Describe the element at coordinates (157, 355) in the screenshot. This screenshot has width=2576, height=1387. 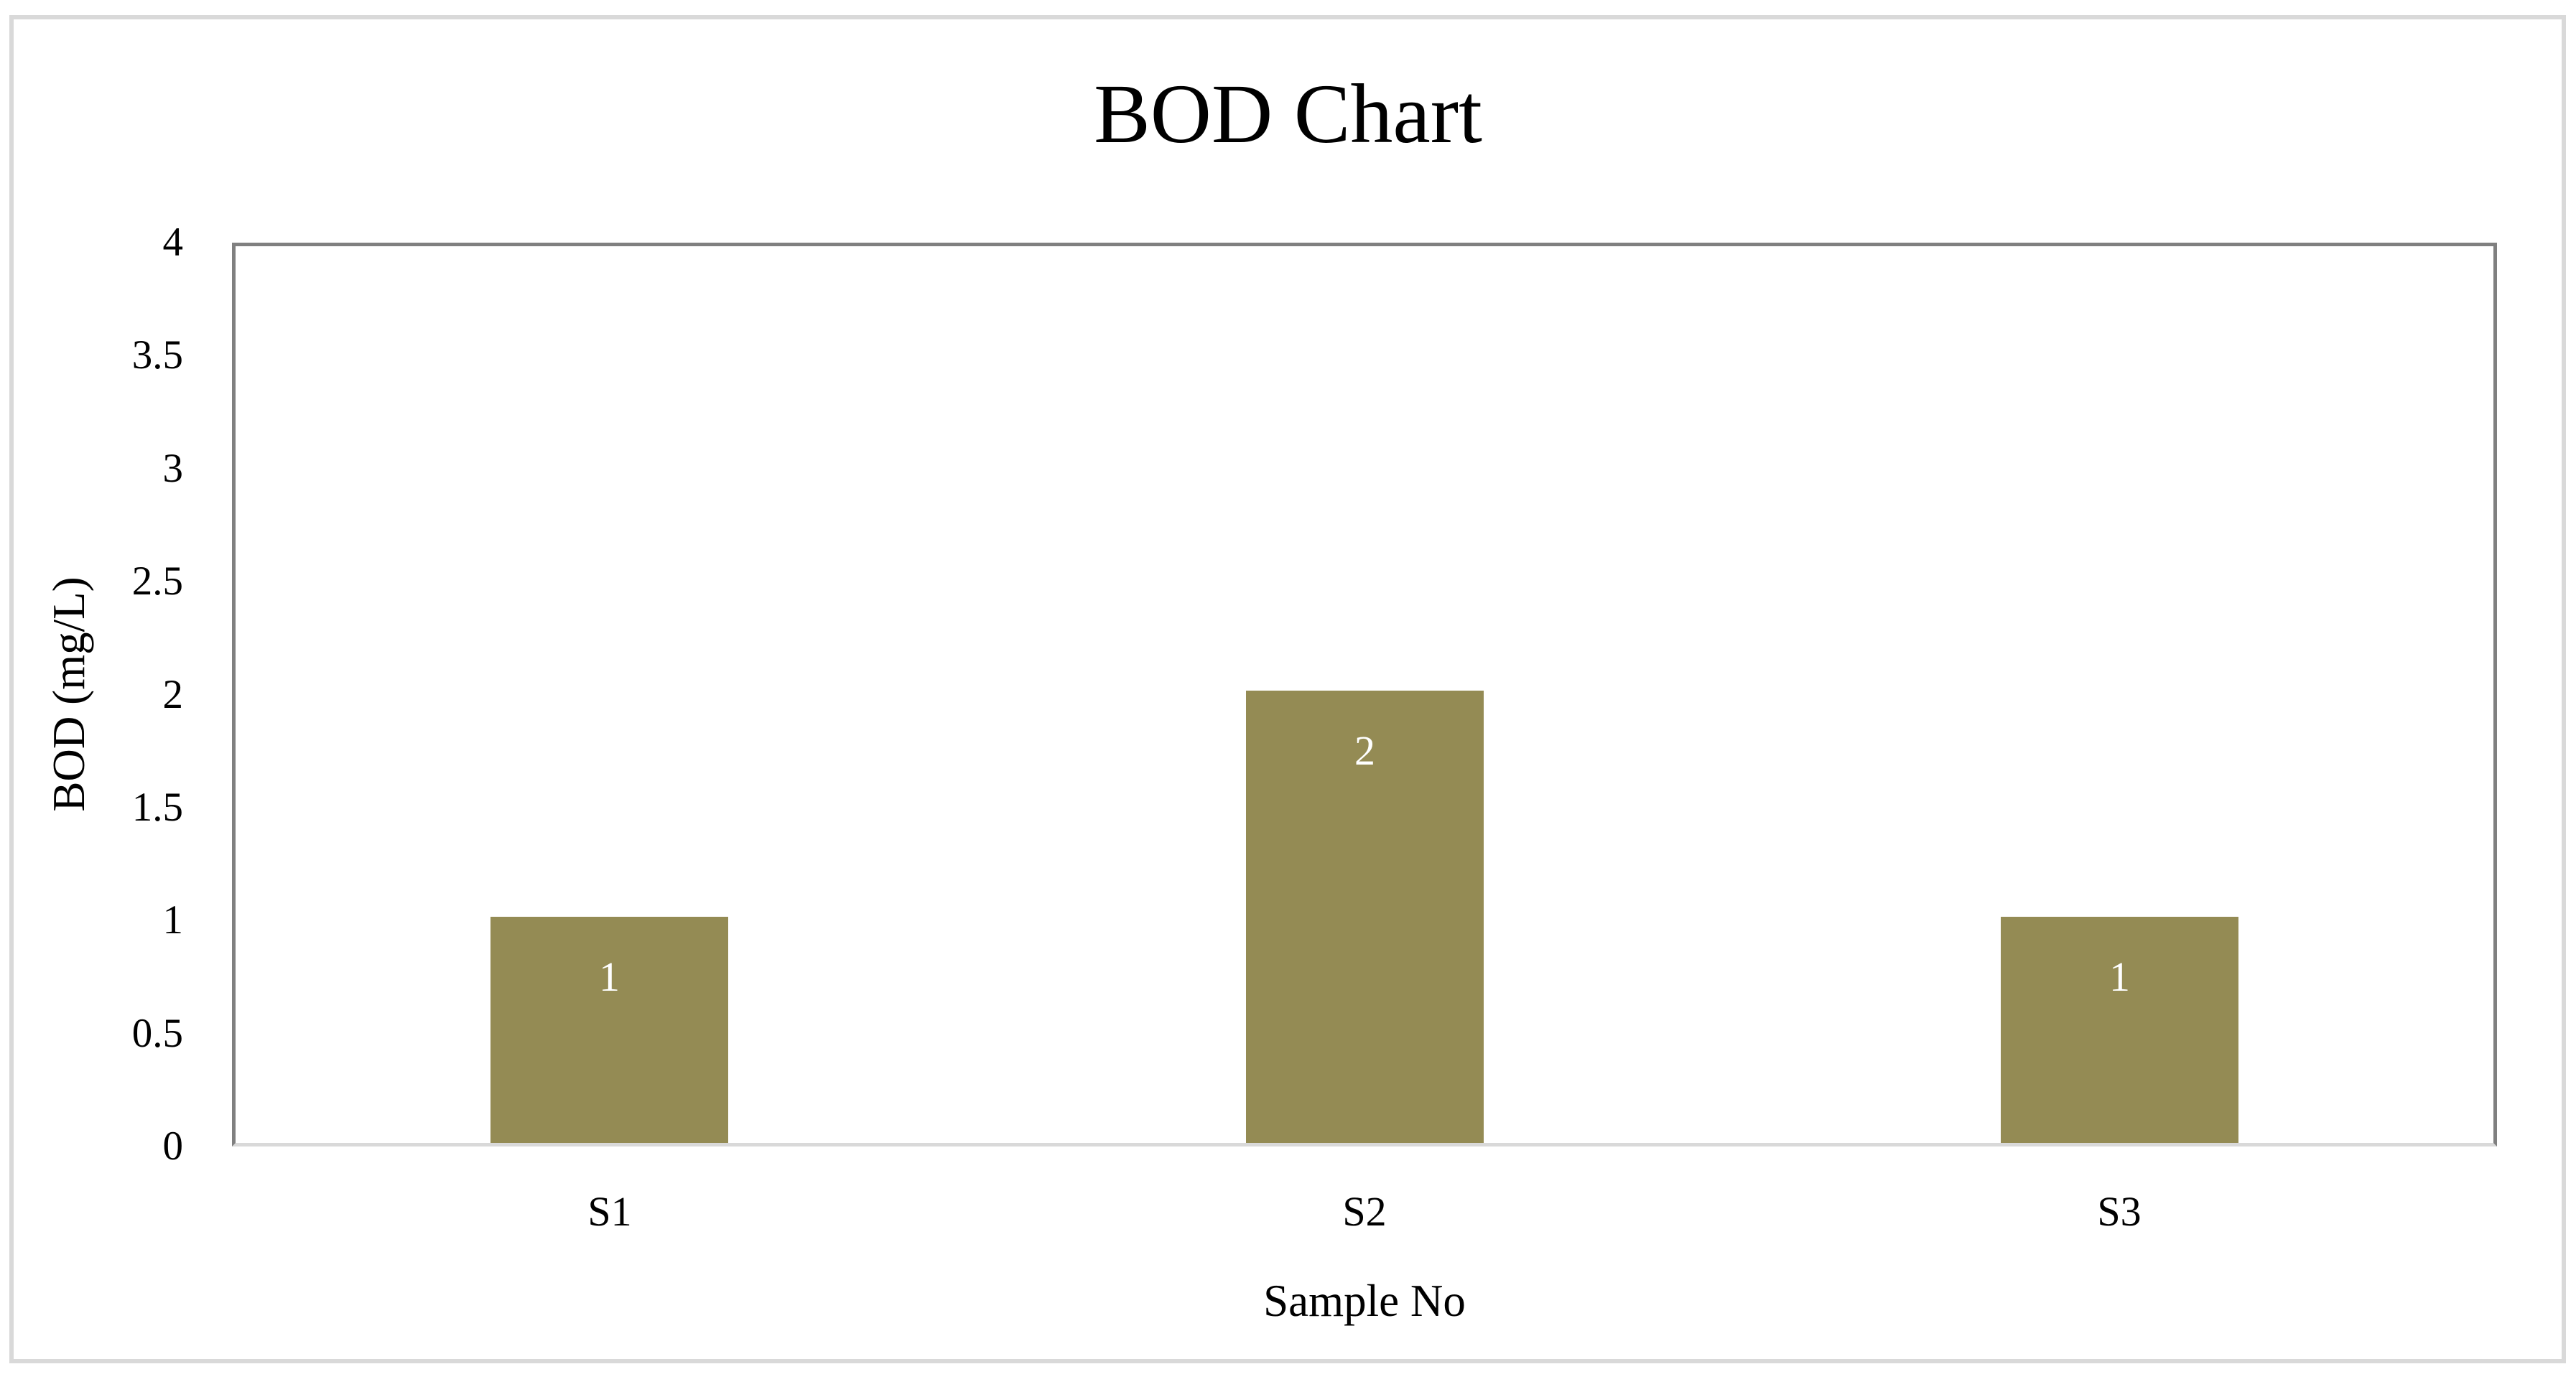
I see `y-tick-label: 3.5` at that location.